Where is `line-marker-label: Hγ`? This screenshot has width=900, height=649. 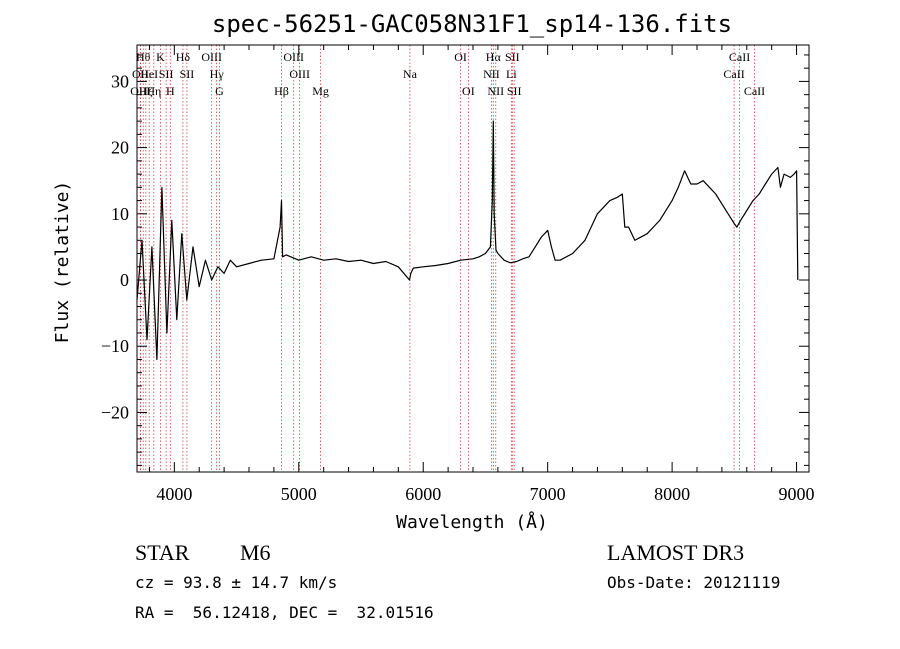
line-marker-label: Hγ is located at coordinates (217, 74).